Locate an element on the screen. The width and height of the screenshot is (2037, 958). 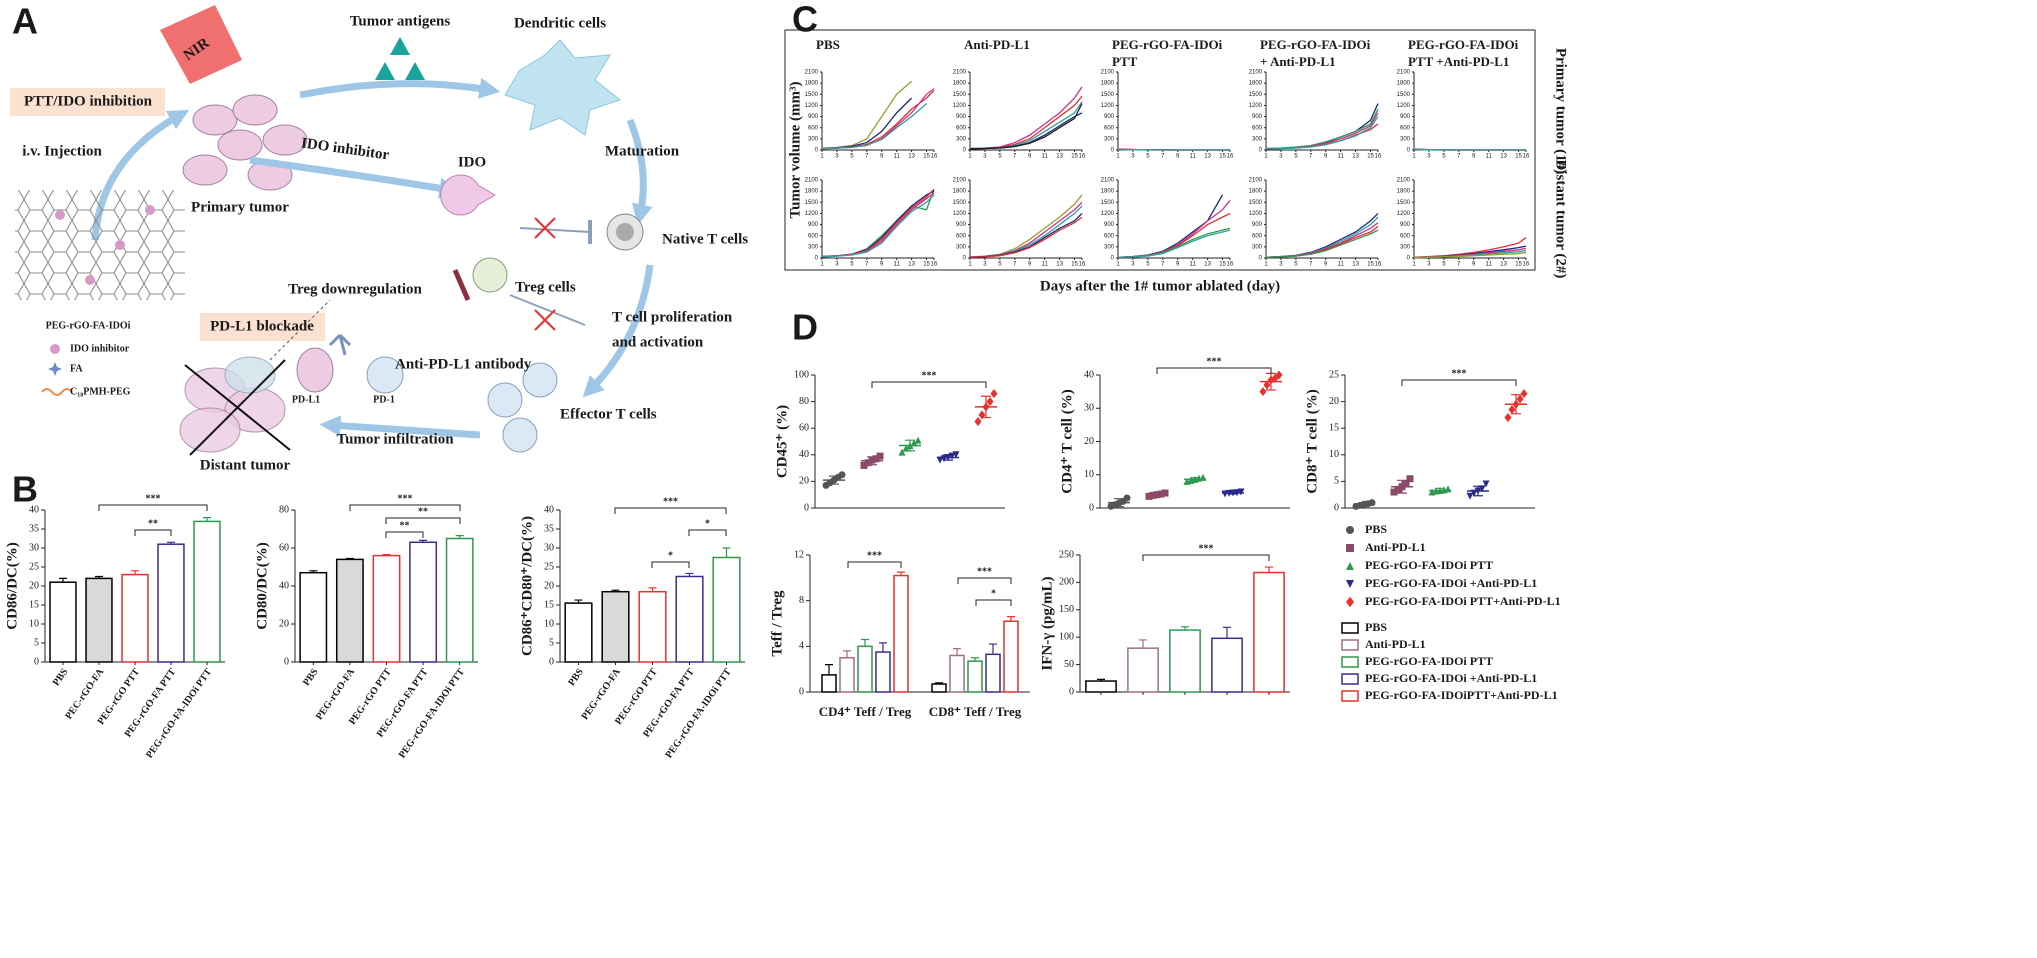
legend-label: PEG-rGO-FA-IDOi PTT+Anti-PD-L1 is located at coordinates (1463, 601).